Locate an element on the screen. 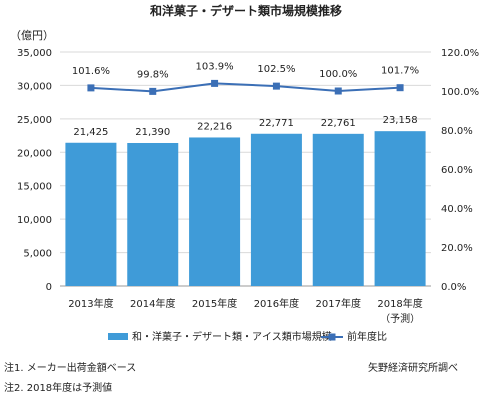  x-axis-labels: 2013年度 2014年度 2015年度 2016年度 2017年度 2018年度 （予測） is located at coordinates (245, 311).